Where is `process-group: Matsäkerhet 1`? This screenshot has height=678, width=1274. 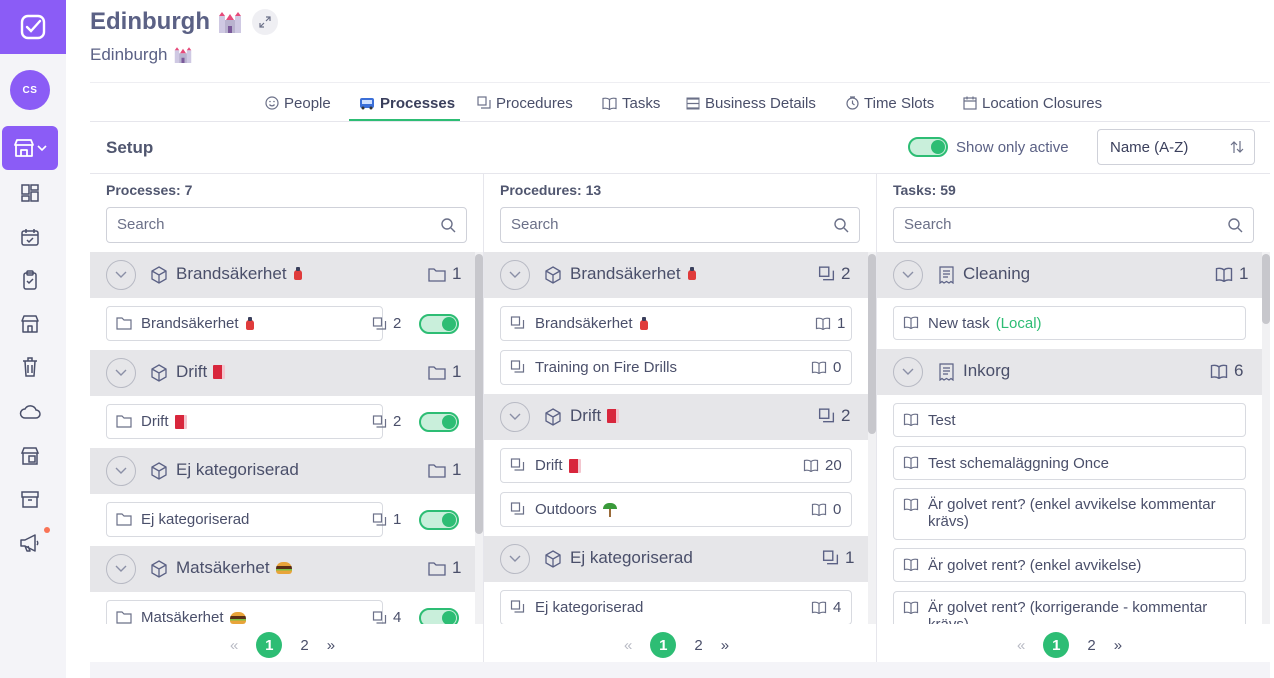
process-group: Matsäkerhet 1 is located at coordinates (282, 569).